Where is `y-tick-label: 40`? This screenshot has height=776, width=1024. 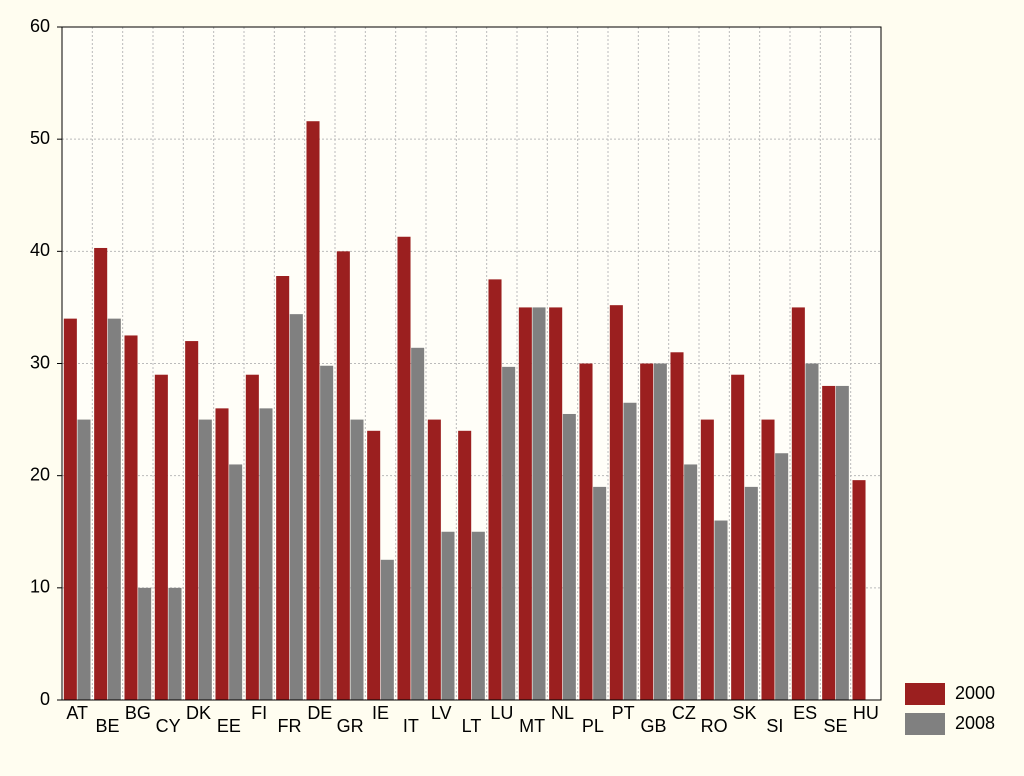 y-tick-label: 40 is located at coordinates (40, 250).